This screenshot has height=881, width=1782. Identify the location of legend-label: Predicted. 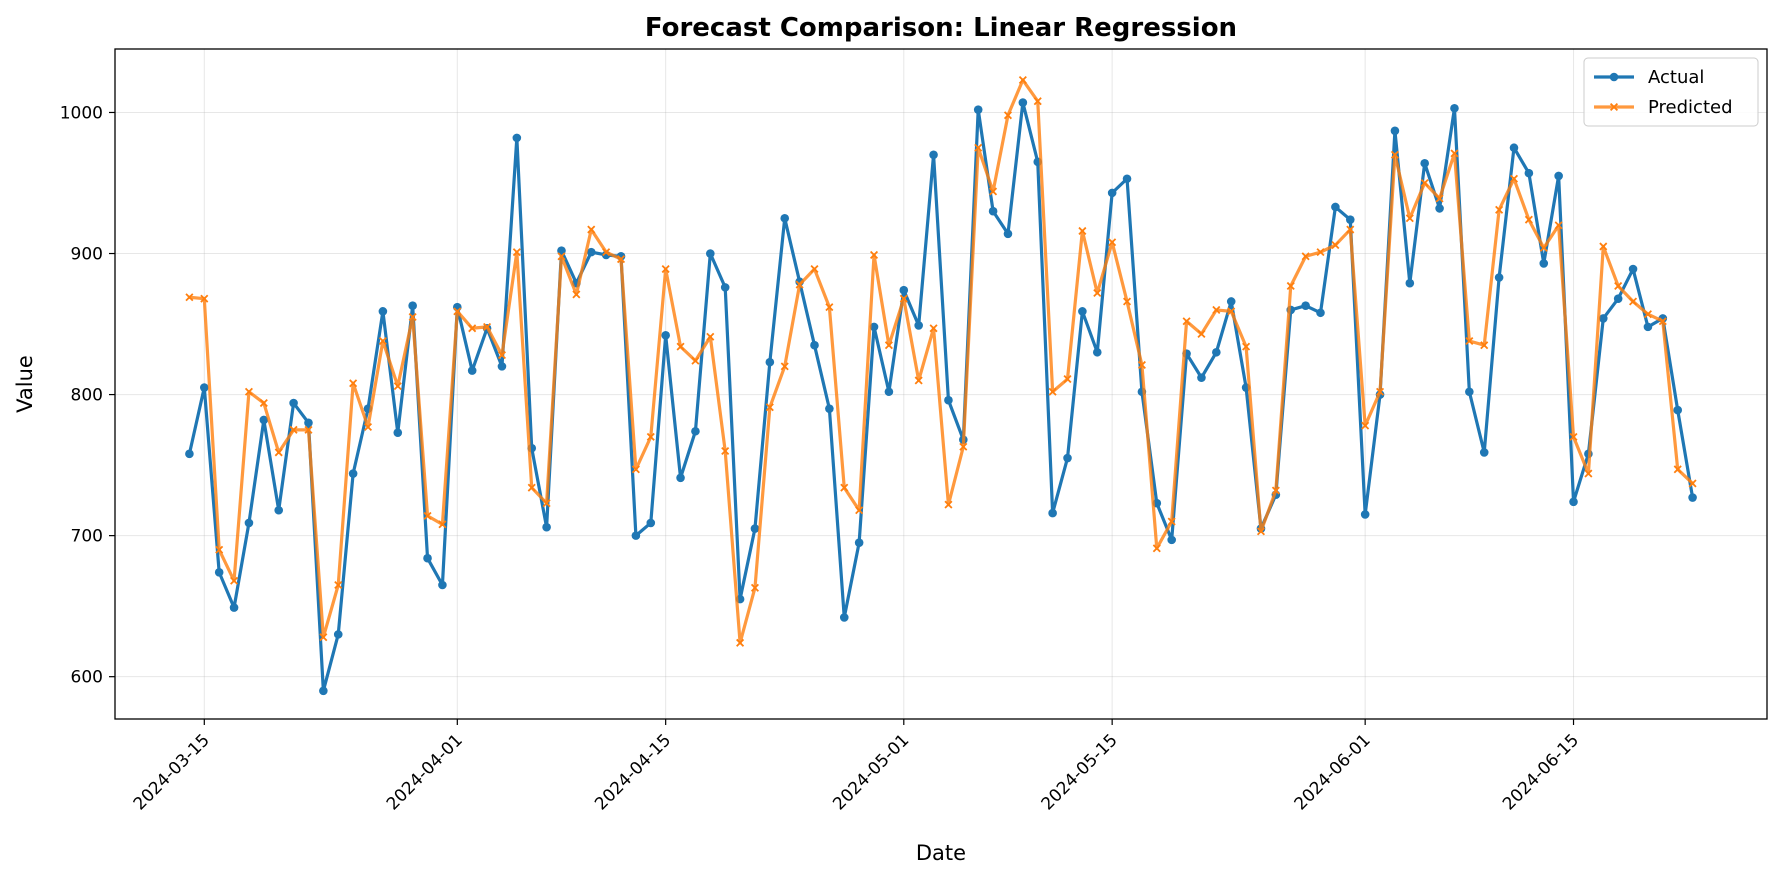
(1690, 107).